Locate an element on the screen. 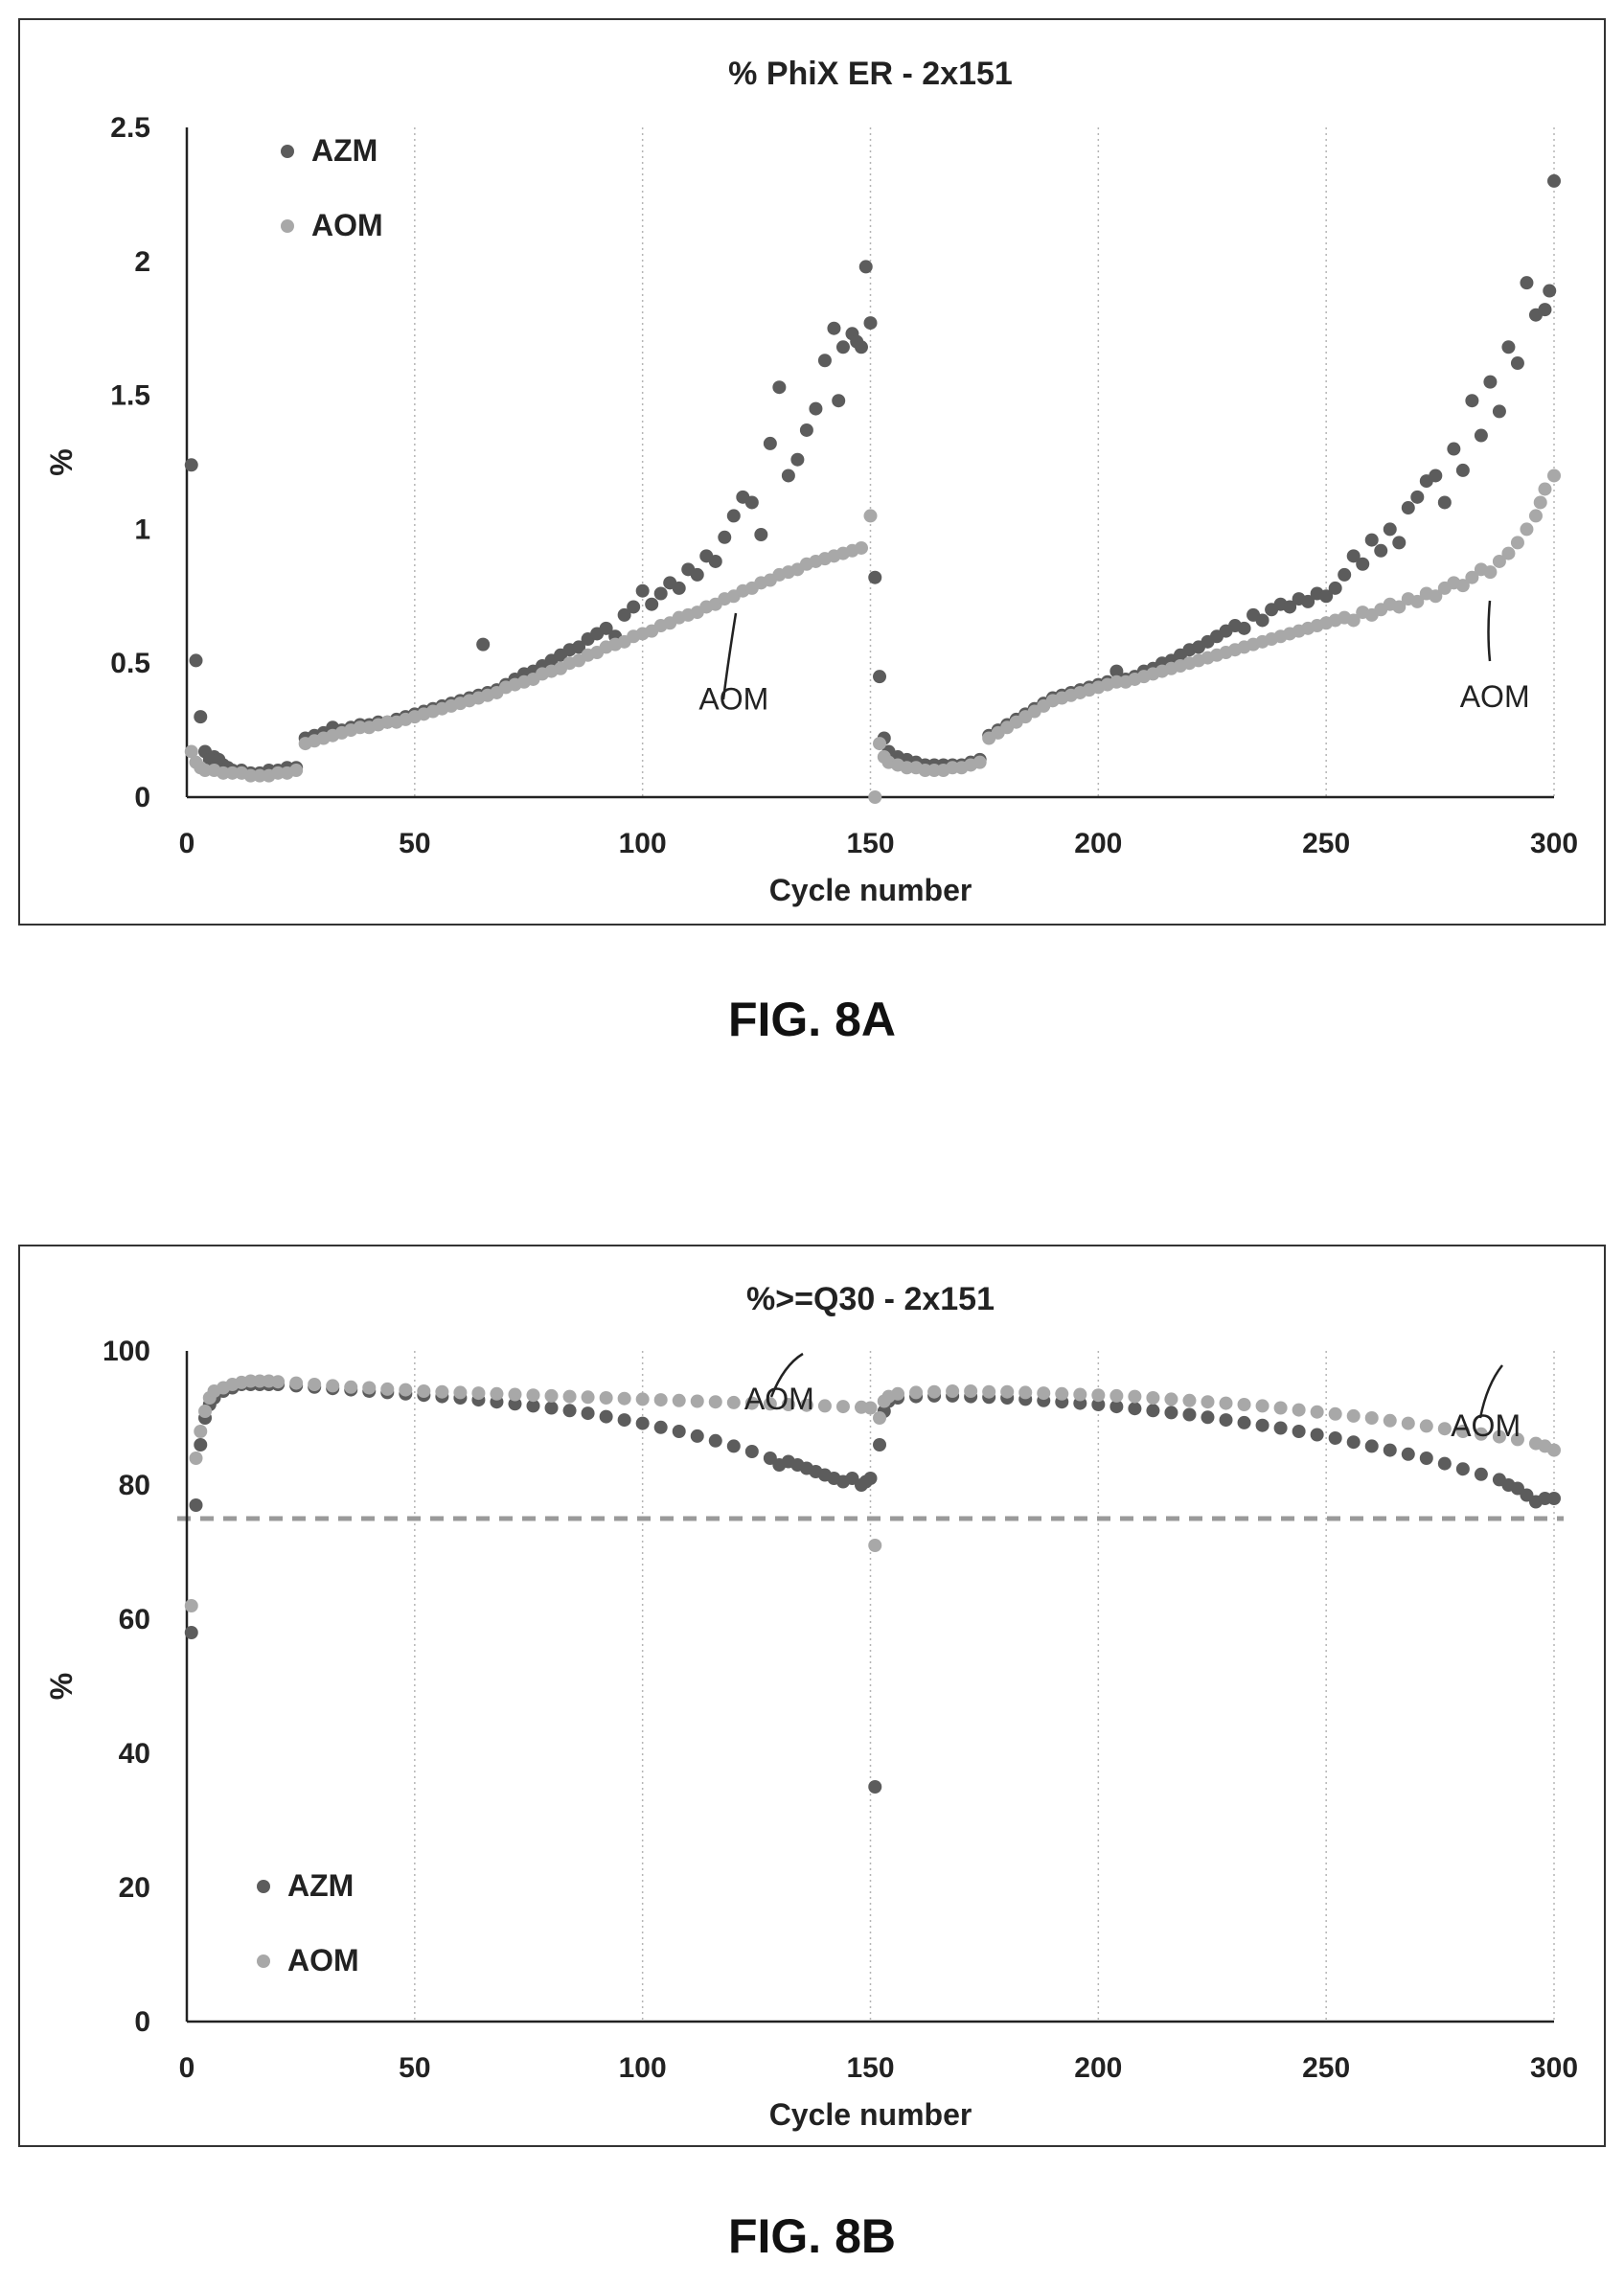 The height and width of the screenshot is (2286, 1624). y-tick-label: 60 is located at coordinates (134, 1619).